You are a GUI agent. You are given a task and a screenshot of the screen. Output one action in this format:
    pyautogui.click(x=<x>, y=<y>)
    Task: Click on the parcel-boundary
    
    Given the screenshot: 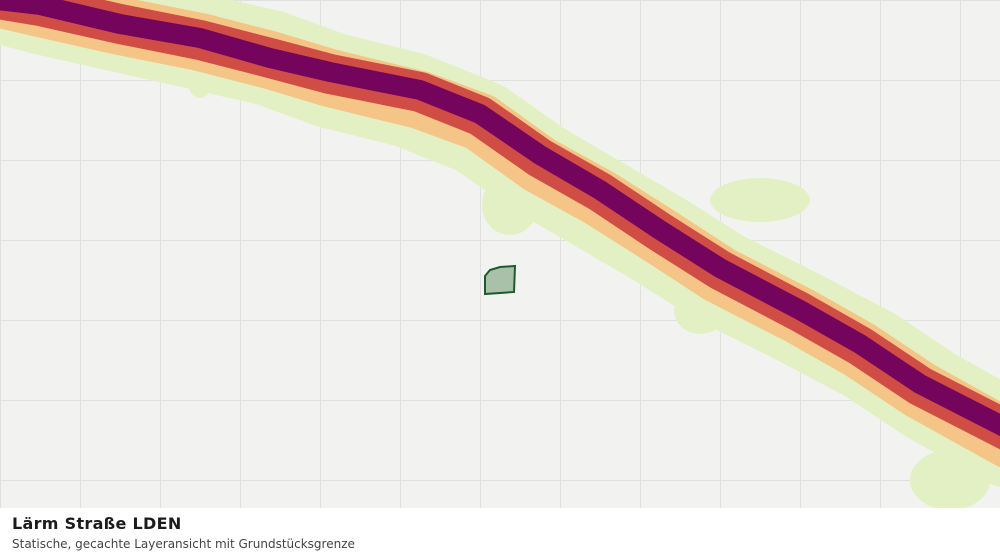 What is the action you would take?
    pyautogui.click(x=500, y=280)
    